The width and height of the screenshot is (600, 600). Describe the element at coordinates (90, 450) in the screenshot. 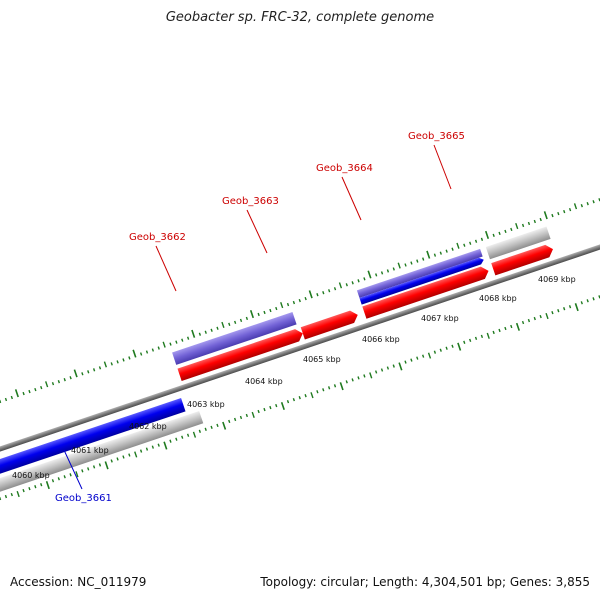

I see `scale-label: 4061 kbp` at that location.